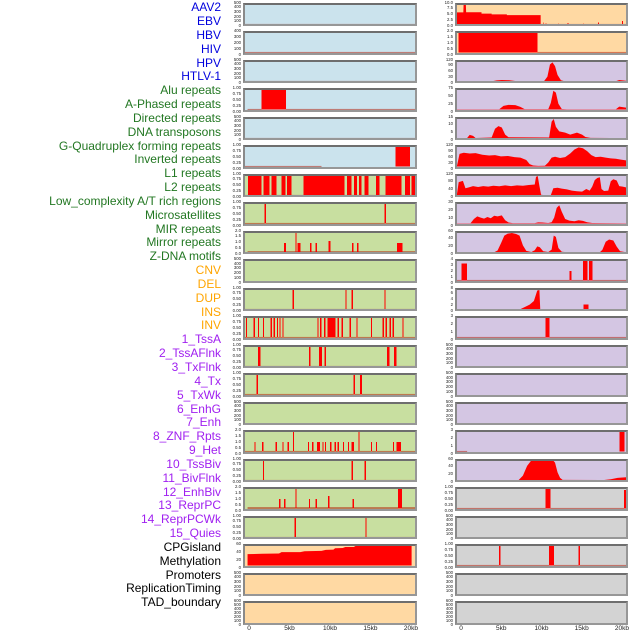  I want to click on plot-panel-9-het, so click(541, 299).